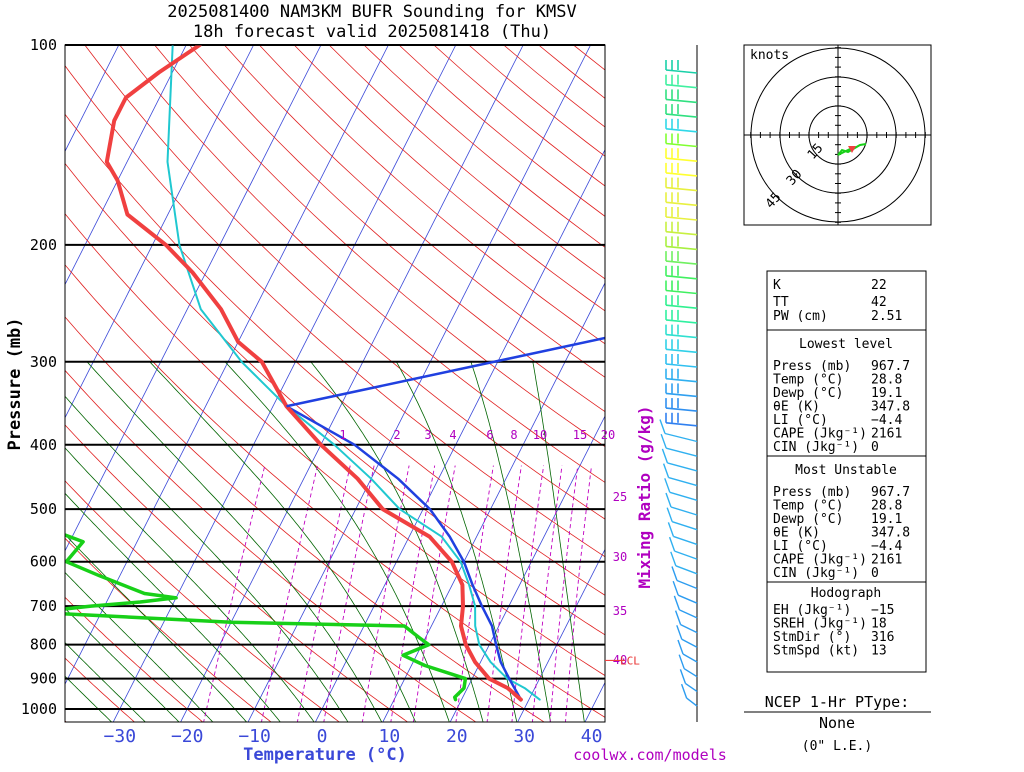 The image size is (1024, 772). Describe the element at coordinates (43, 679) in the screenshot. I see `pressure-tick-900: 900` at that location.